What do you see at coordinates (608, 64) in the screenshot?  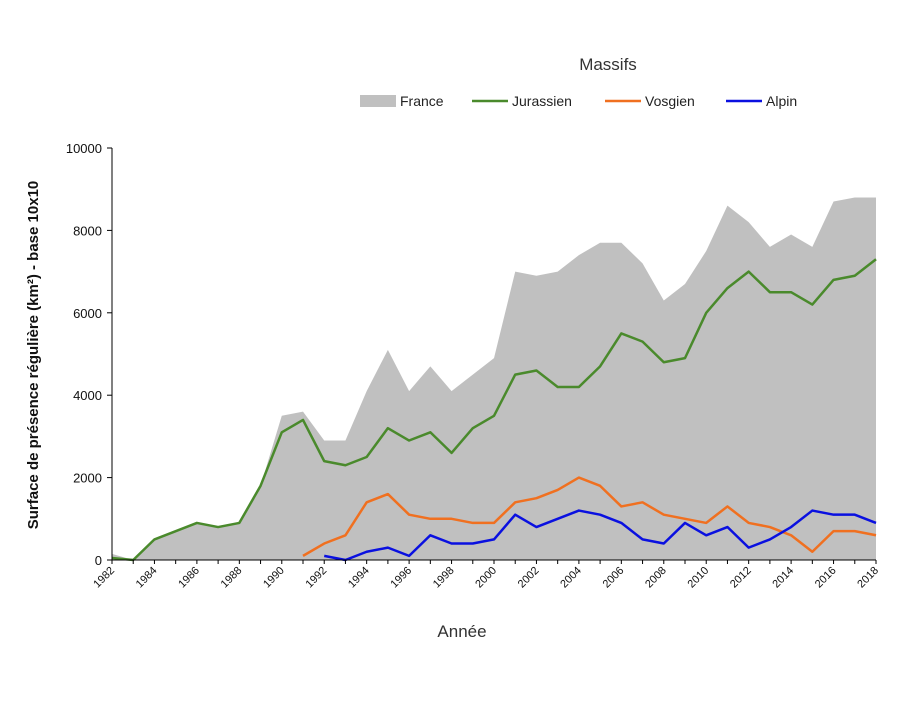 I see `legend-title: Massifs` at bounding box center [608, 64].